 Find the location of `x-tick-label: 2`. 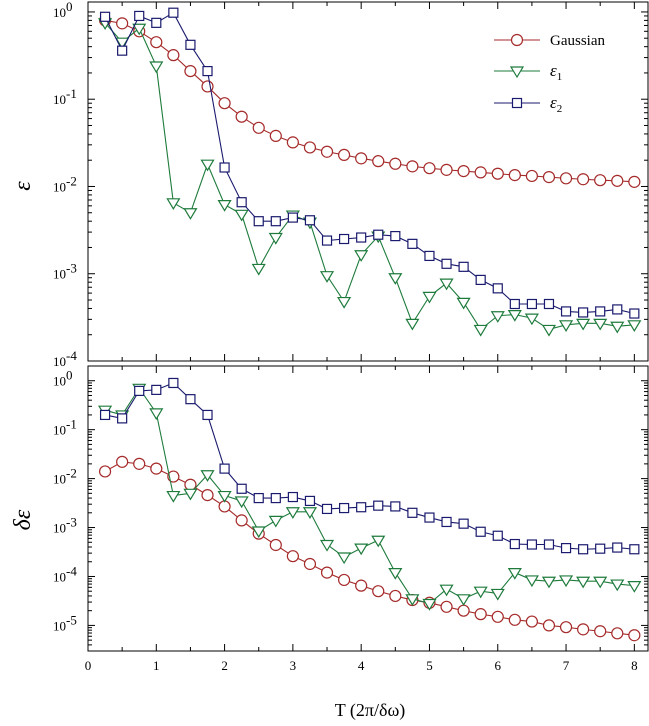

x-tick-label: 2 is located at coordinates (224, 665).